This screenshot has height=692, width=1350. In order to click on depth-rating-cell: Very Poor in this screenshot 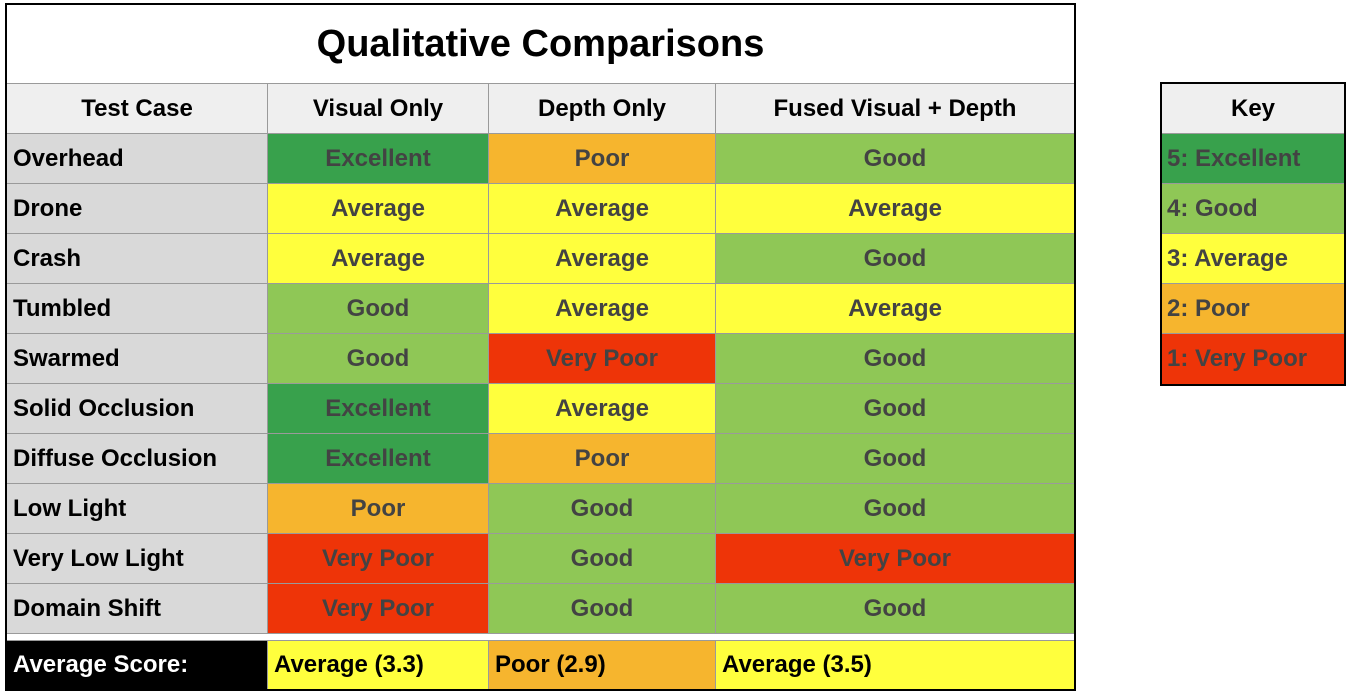, I will do `click(602, 358)`.